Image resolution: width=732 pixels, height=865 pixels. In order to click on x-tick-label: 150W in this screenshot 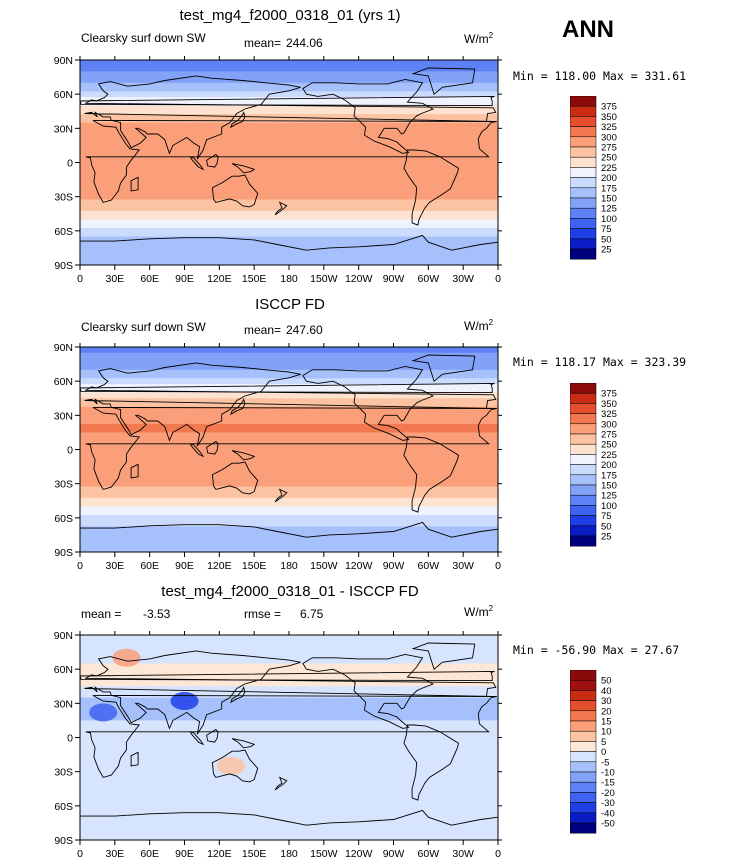, I will do `click(324, 279)`.